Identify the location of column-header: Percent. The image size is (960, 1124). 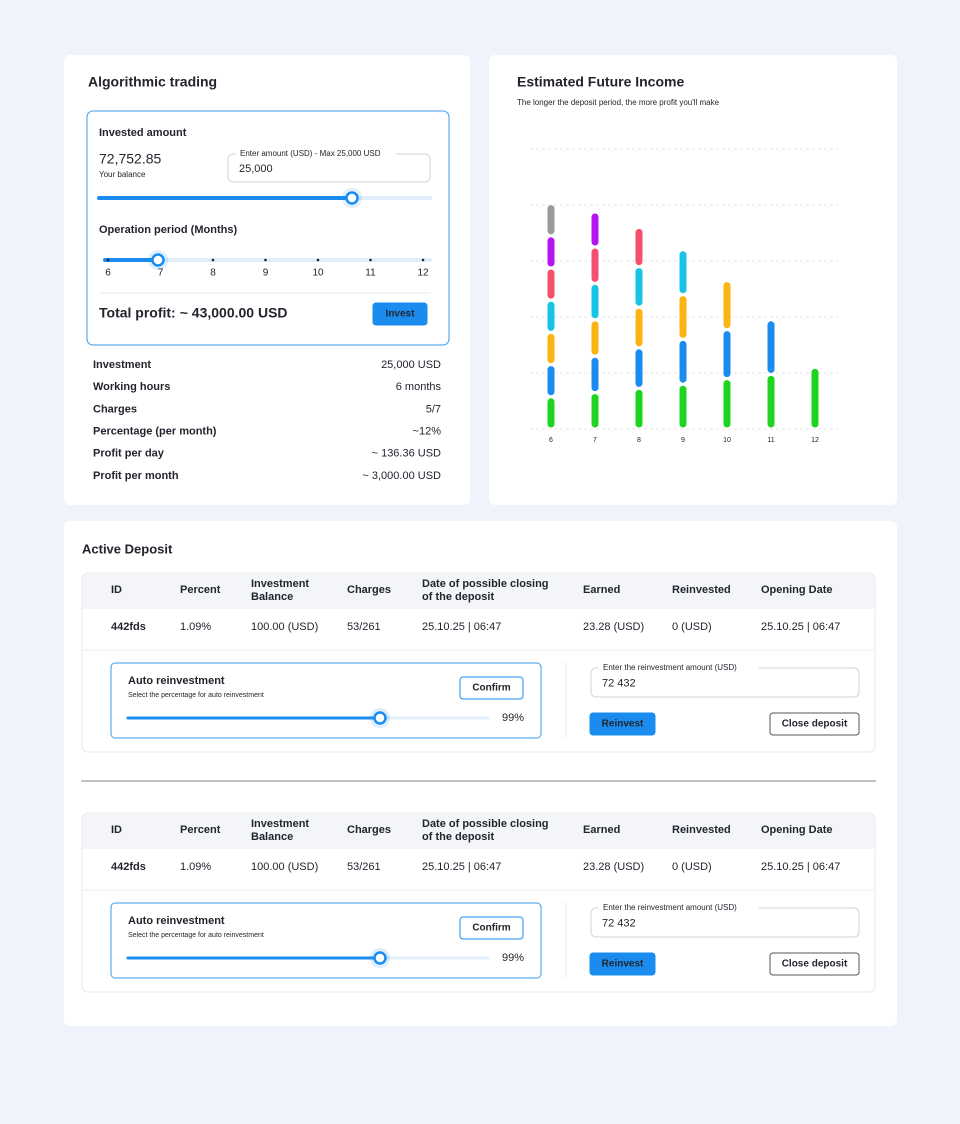
(200, 590).